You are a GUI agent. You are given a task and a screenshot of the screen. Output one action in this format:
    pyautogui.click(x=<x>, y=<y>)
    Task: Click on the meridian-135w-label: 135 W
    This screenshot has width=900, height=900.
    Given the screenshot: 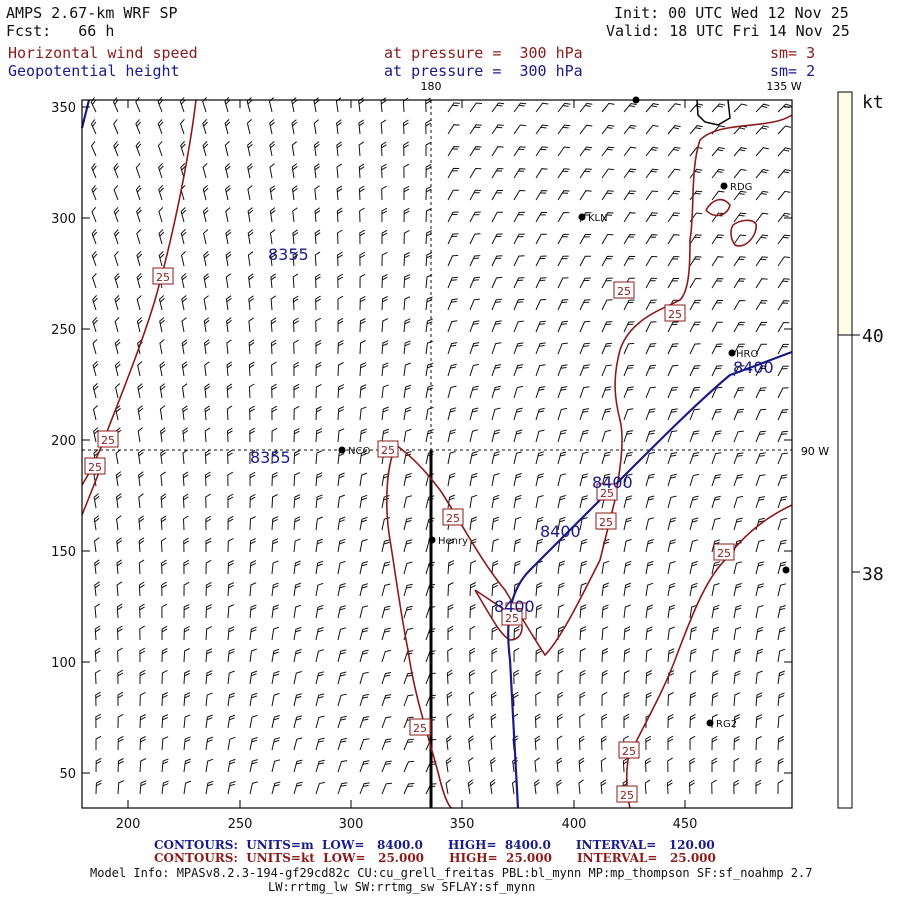 What is the action you would take?
    pyautogui.click(x=783, y=86)
    